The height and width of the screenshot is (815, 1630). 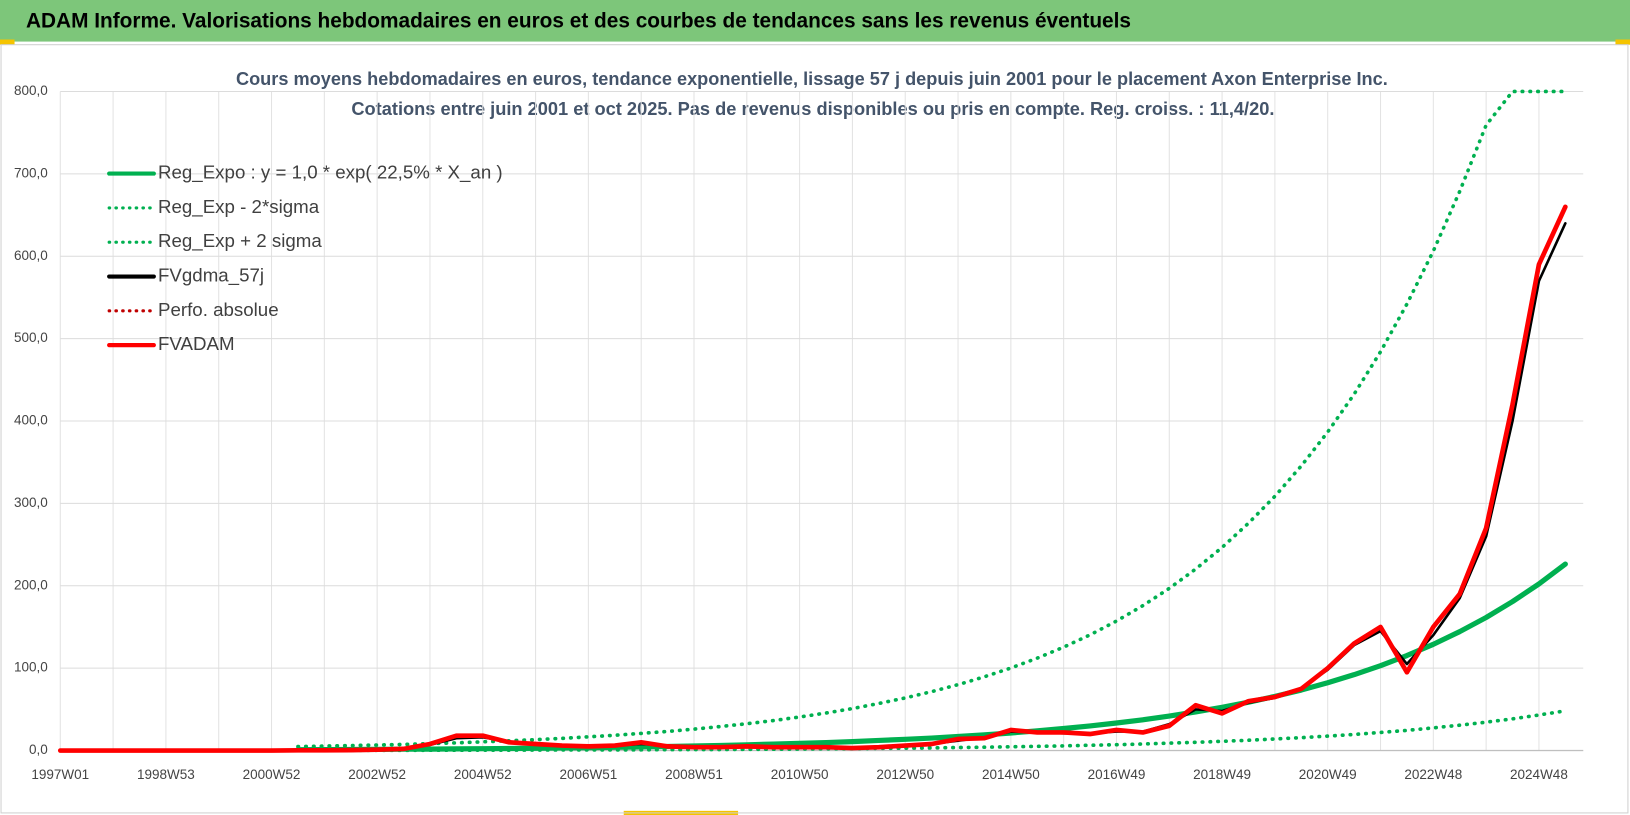 What do you see at coordinates (31, 90) in the screenshot?
I see `y-tick-label: 800,0` at bounding box center [31, 90].